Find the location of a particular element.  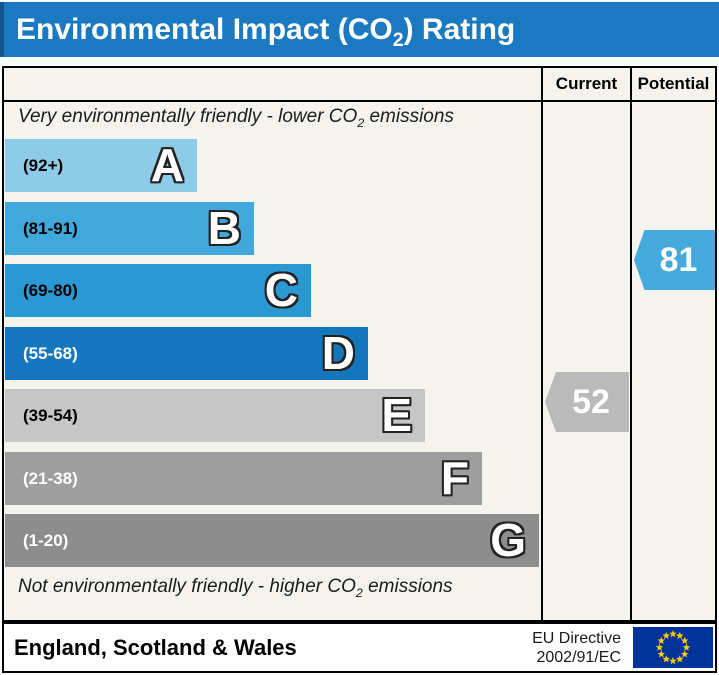

header-divider is located at coordinates (359, 101).